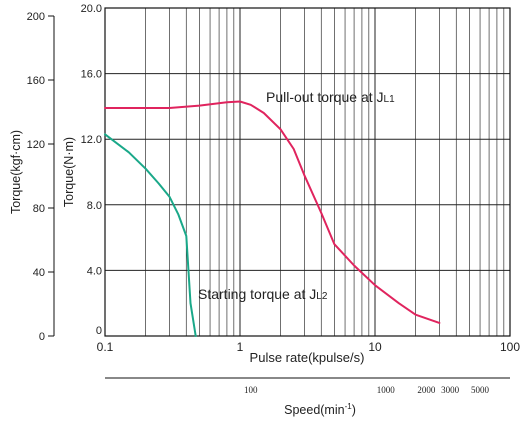 Image resolution: width=526 pixels, height=422 pixels. Describe the element at coordinates (480, 390) in the screenshot. I see `speed-tick-label: 5000` at that location.